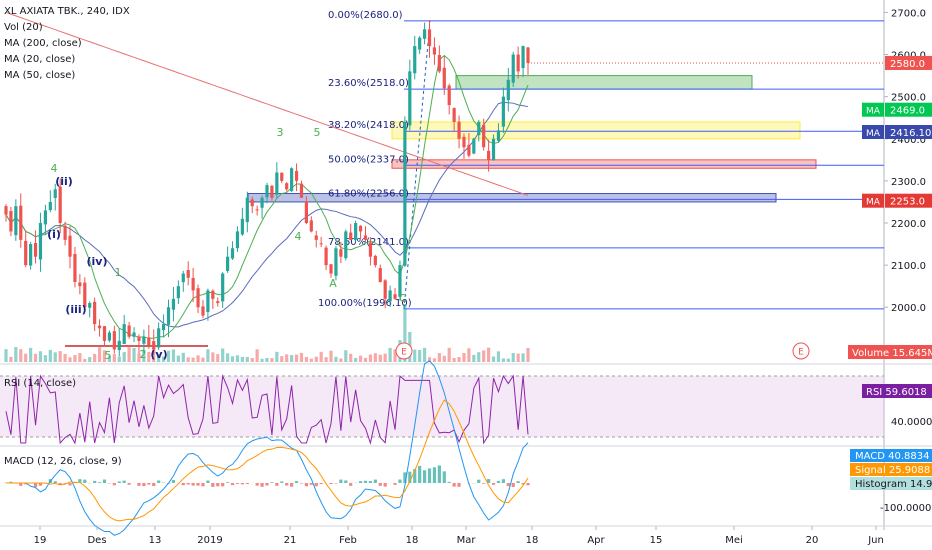 This screenshot has height=550, width=932. I want to click on legend-rsi: RSI (14, close), so click(40, 383).